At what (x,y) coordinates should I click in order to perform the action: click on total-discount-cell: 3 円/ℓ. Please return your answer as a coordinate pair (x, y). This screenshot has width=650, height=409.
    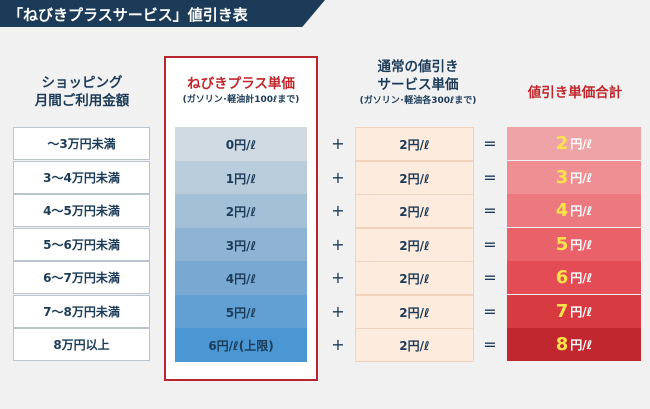
    Looking at the image, I should click on (574, 177).